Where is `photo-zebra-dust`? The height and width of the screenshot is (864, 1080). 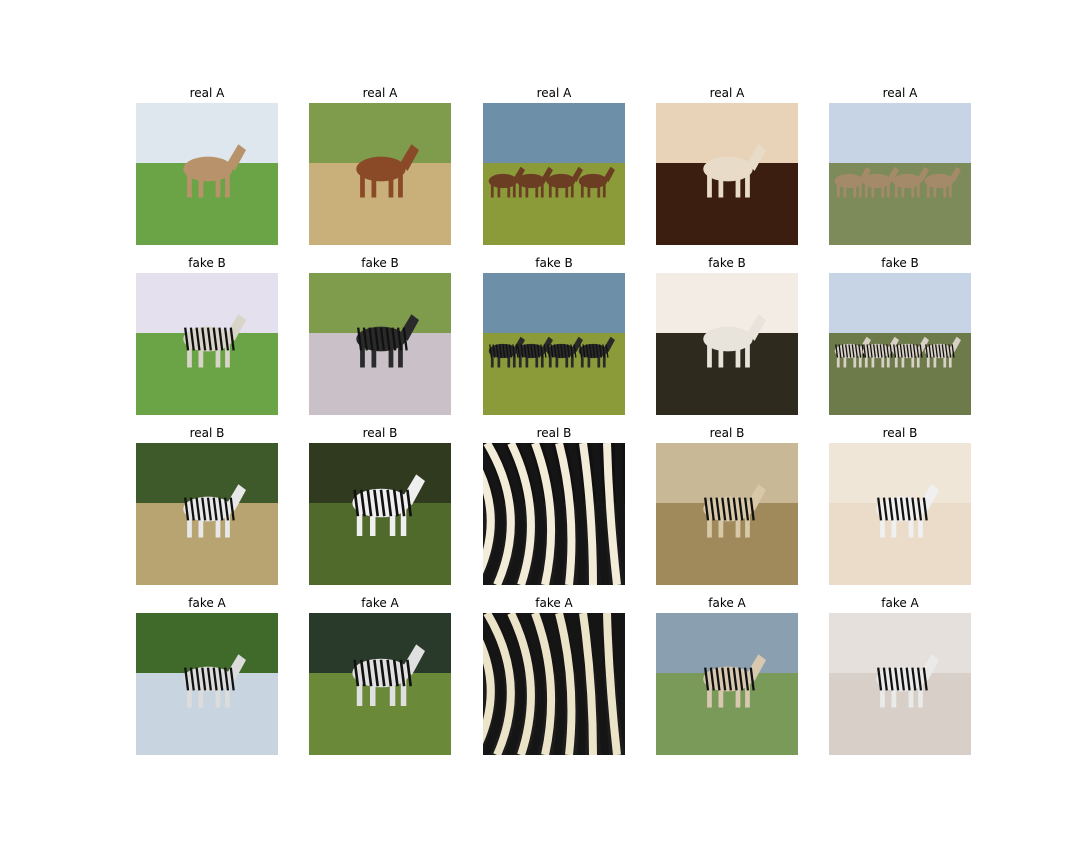 photo-zebra-dust is located at coordinates (900, 514).